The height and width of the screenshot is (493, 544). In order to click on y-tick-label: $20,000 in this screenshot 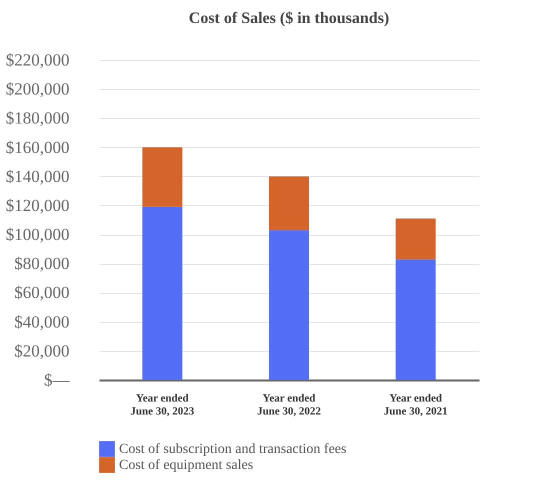, I will do `click(42, 350)`.